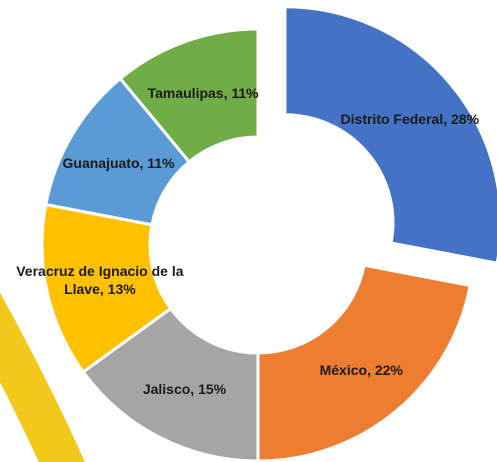  Describe the element at coordinates (100, 280) in the screenshot. I see `data-label: Veracruz de Ignacio de la Llave, 13%` at that location.